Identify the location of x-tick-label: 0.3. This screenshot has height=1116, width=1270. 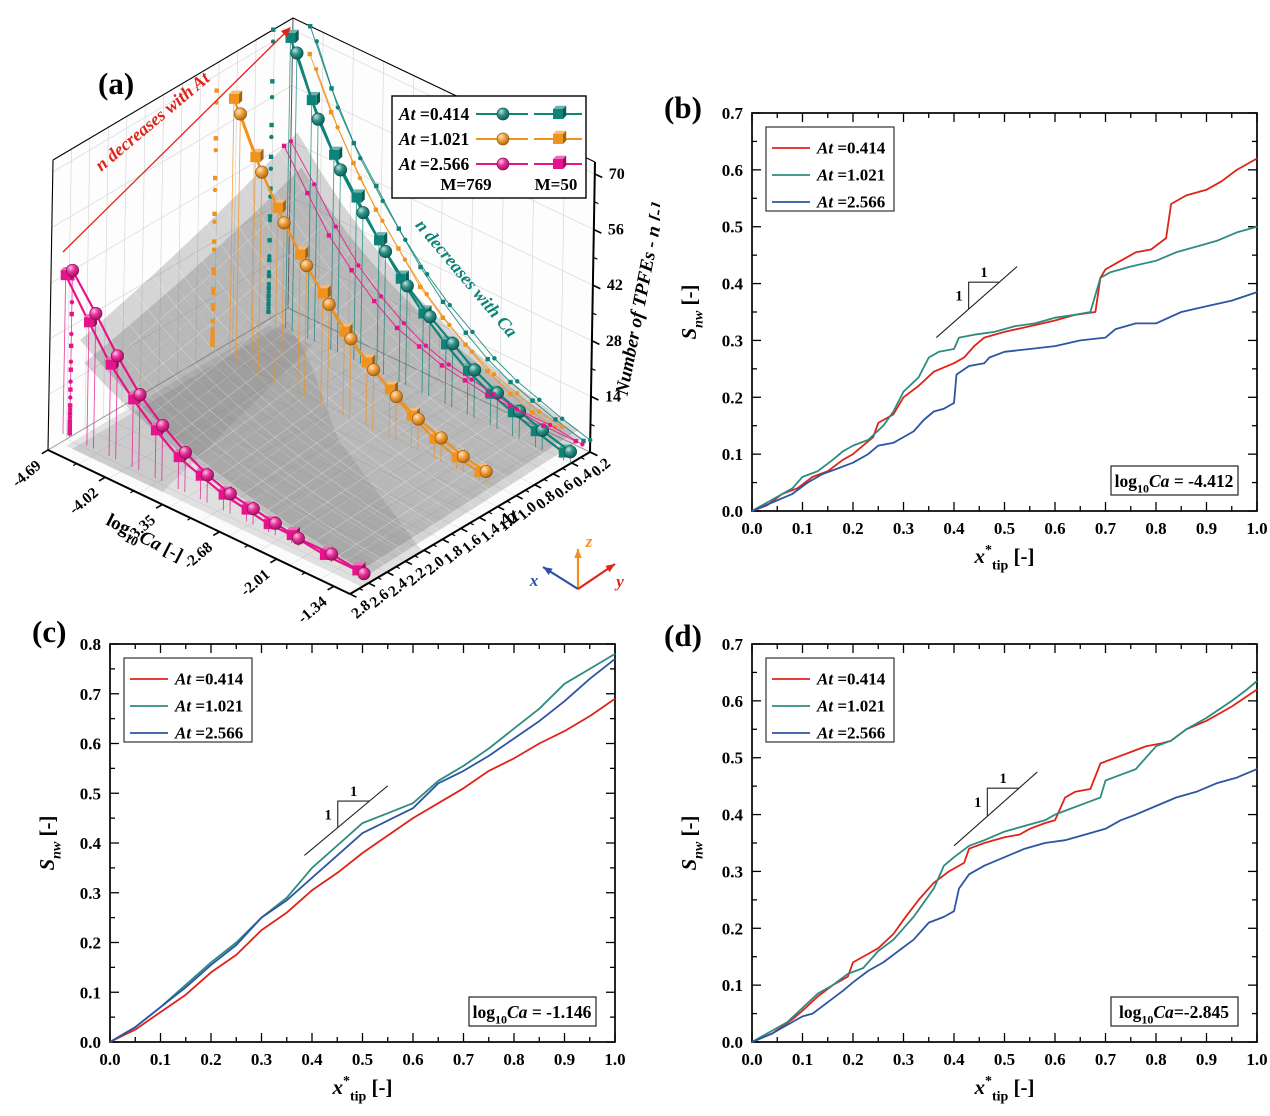
(903, 528).